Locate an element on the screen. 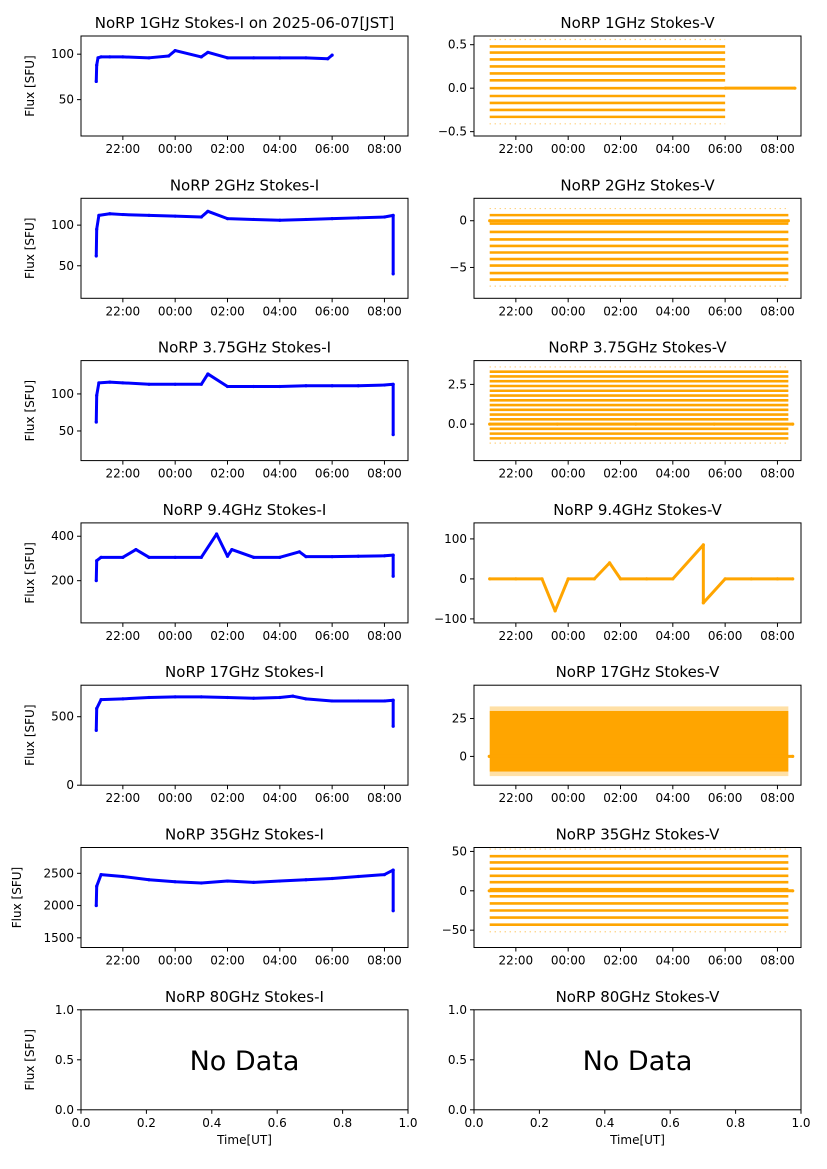 This screenshot has height=1169, width=827. y-tick-label: 2000 is located at coordinates (58, 906).